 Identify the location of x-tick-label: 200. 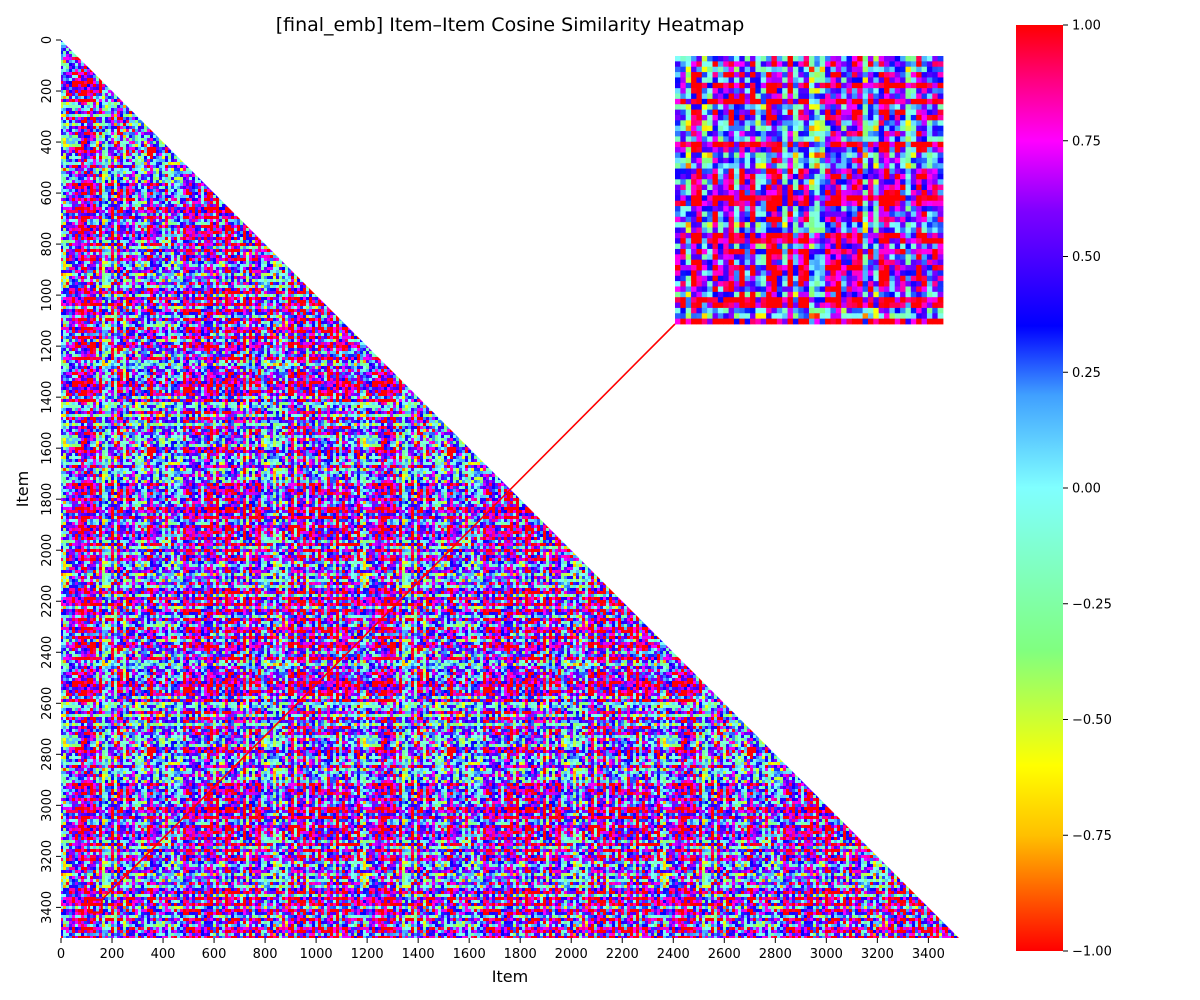
(112, 954).